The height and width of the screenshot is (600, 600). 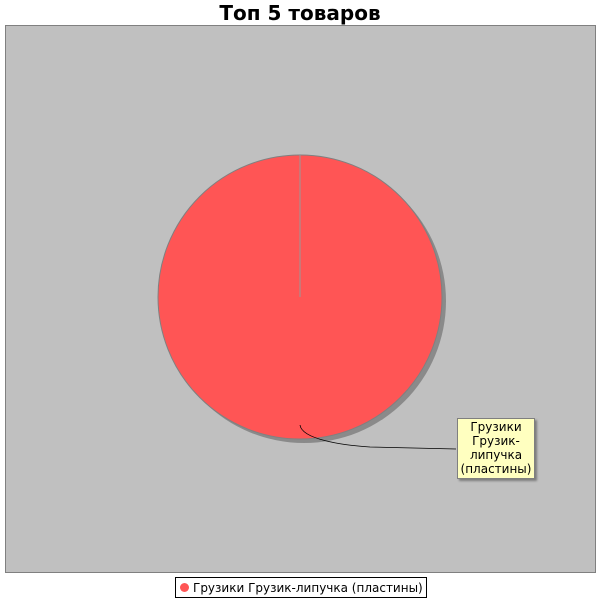 I want to click on chart-title: Топ 5 товаров, so click(x=300, y=13).